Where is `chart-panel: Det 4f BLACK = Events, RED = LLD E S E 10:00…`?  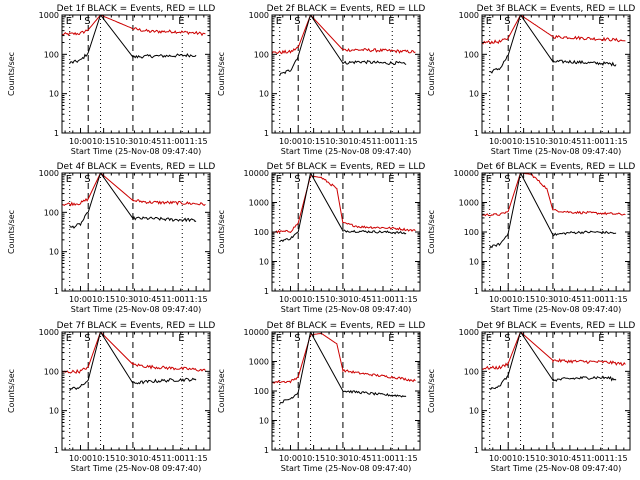 chart-panel: Det 4f BLACK = Events, RED = LLD E S E 10:00… is located at coordinates (111, 238).